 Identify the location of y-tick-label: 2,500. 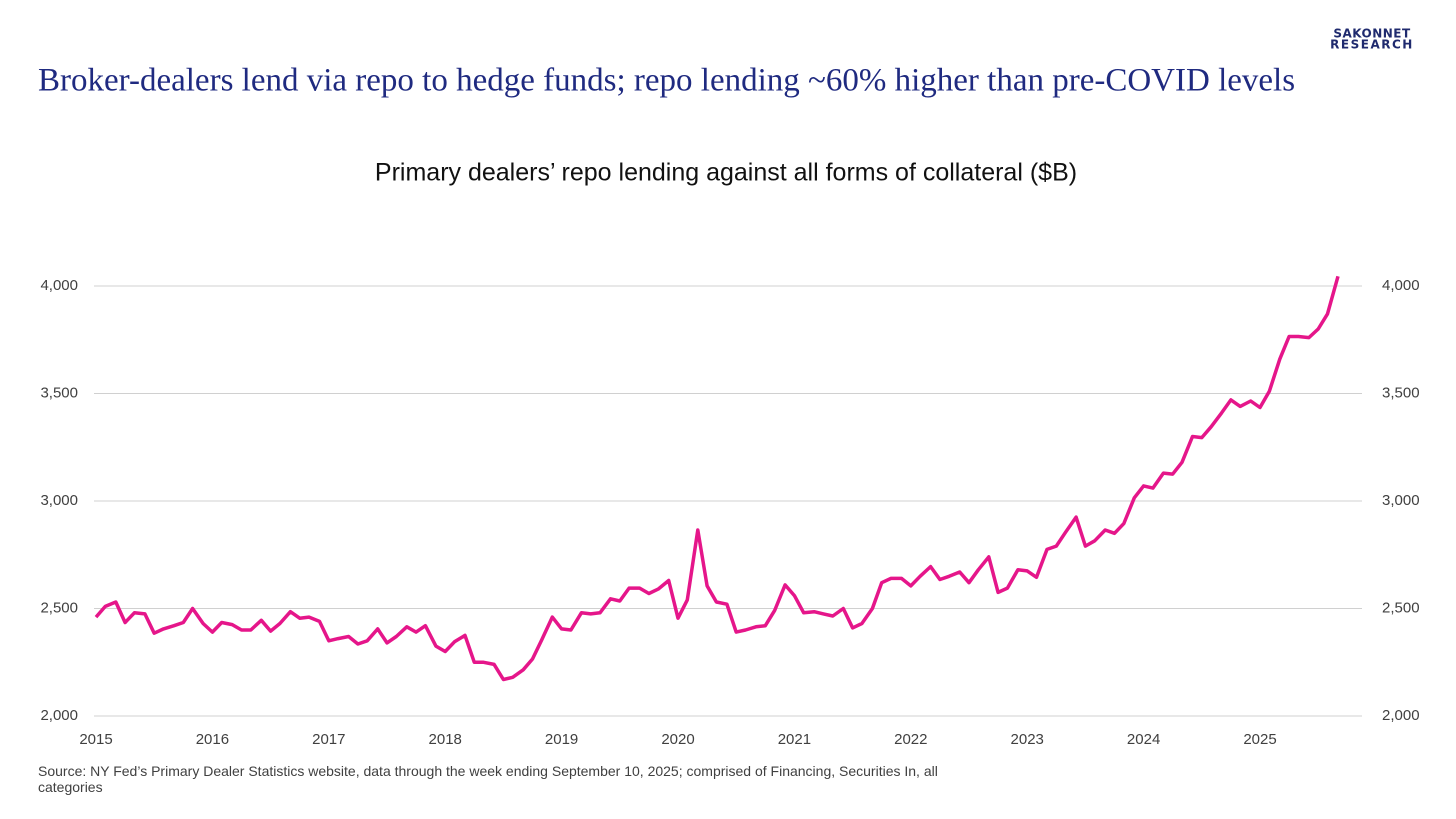
(59, 607).